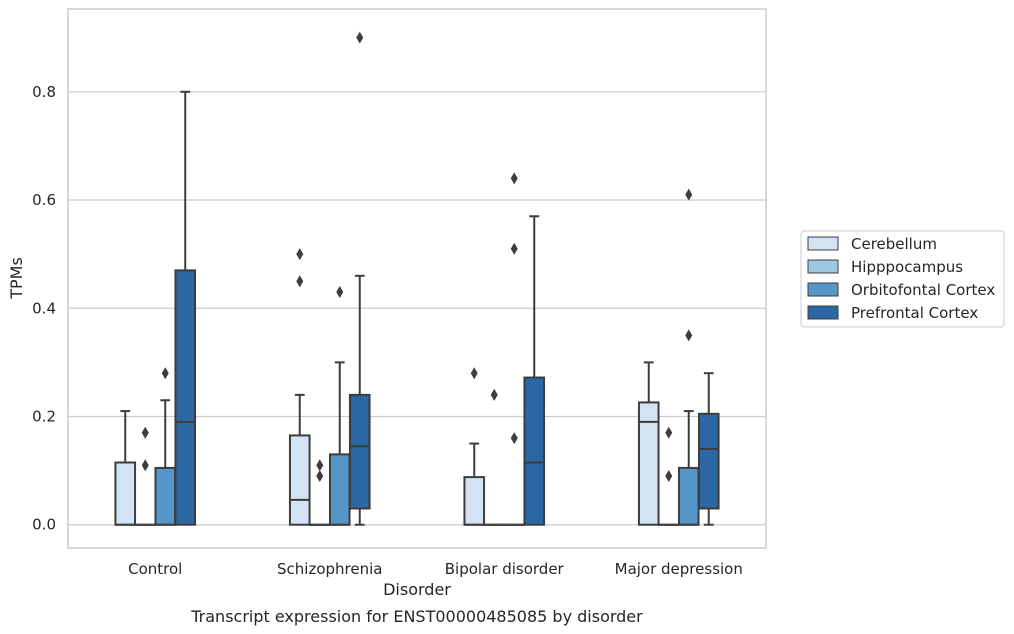  What do you see at coordinates (44, 92) in the screenshot?
I see `y-tick-label: 0.8` at bounding box center [44, 92].